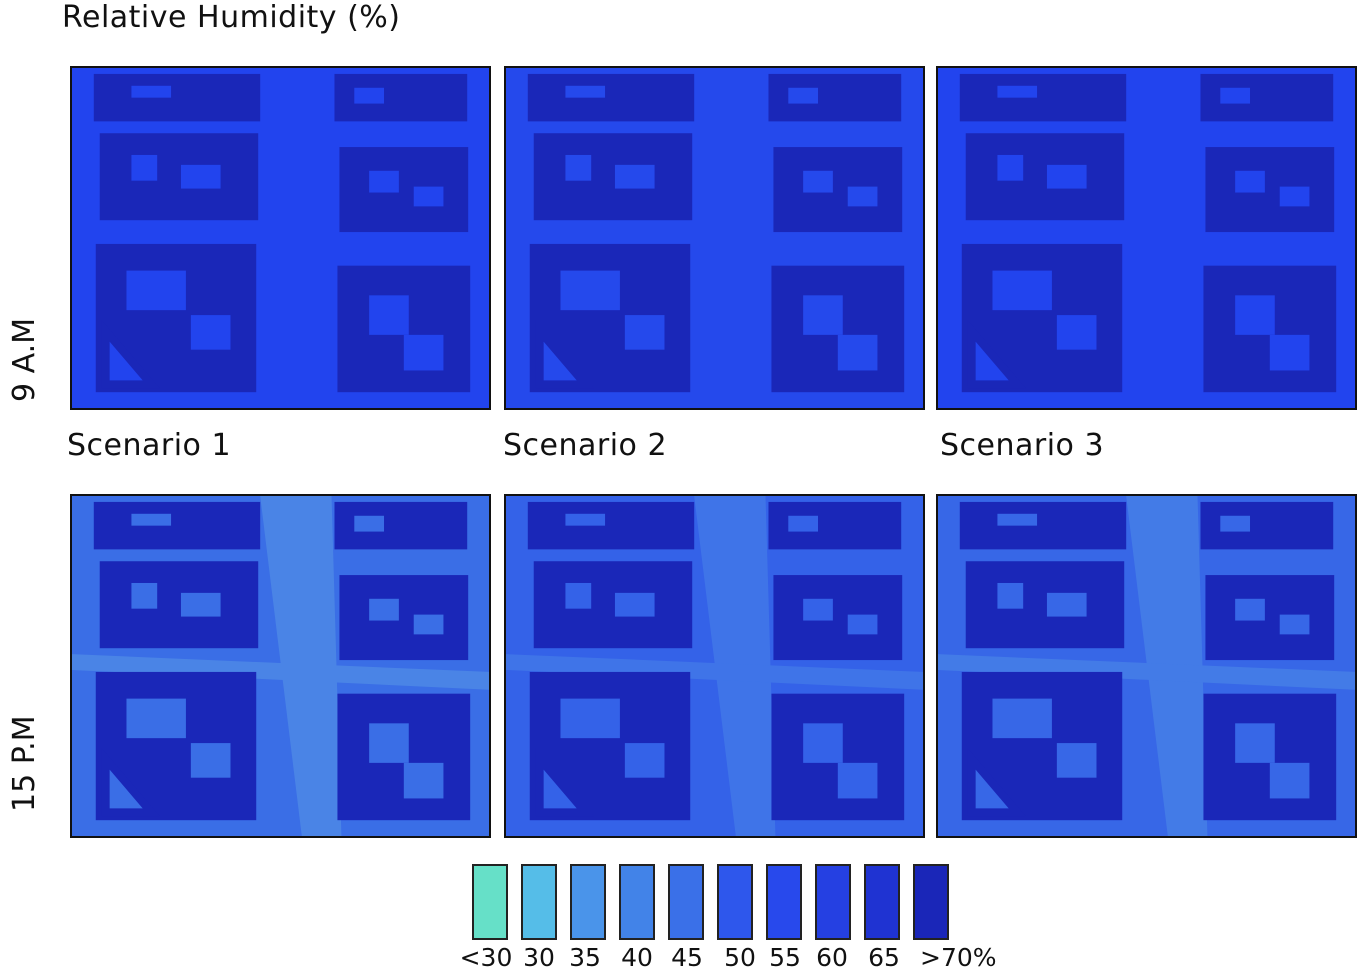  I want to click on figure-title: Relative Humidity (%), so click(231, 17).